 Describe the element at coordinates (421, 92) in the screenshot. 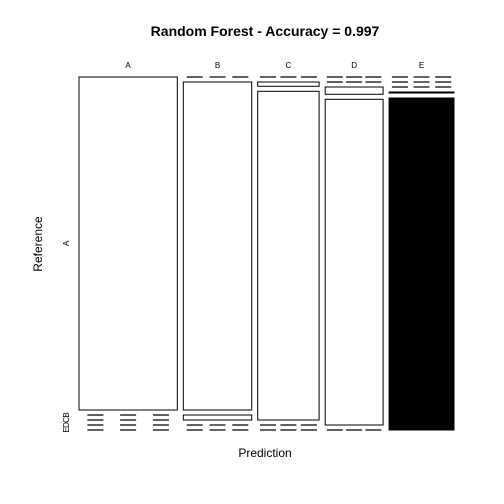

I see `cell-pred-E-ref-D` at that location.